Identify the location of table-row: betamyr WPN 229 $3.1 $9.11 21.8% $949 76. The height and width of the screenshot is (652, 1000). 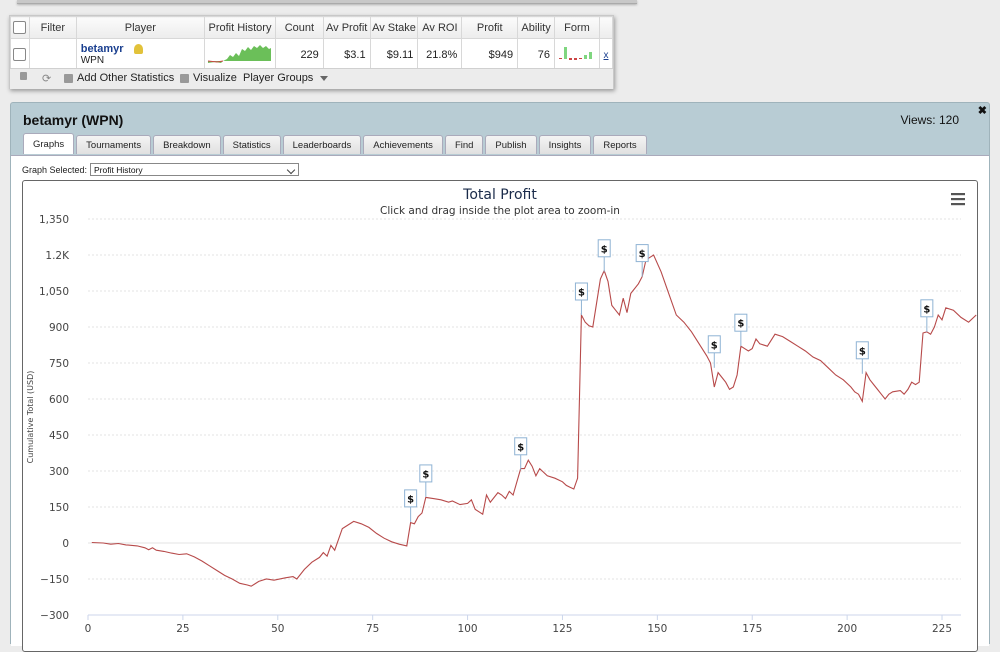
(311, 54).